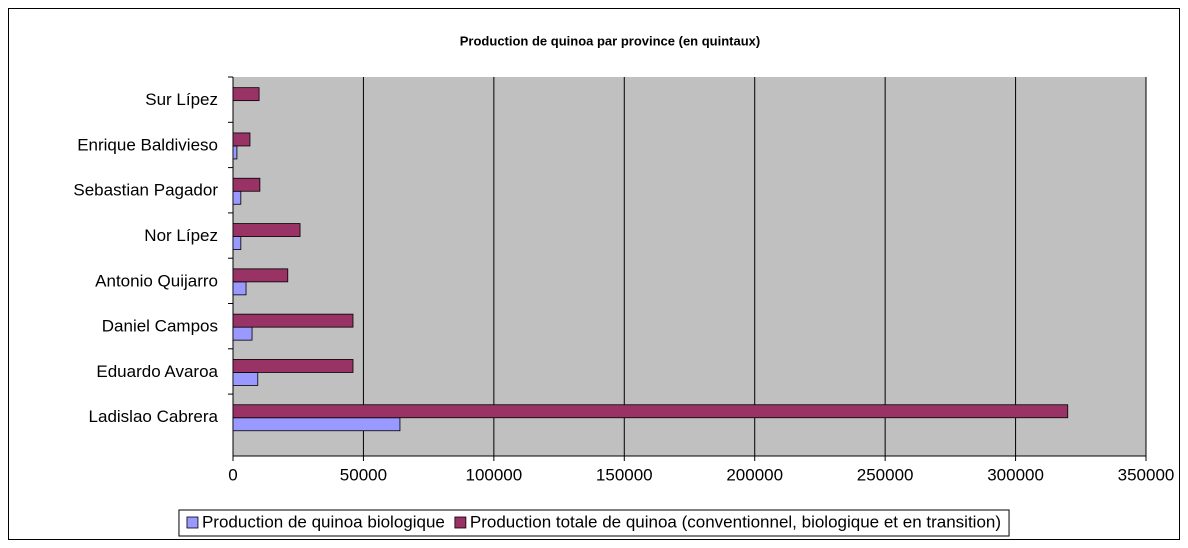 This screenshot has height=548, width=1188. I want to click on y-tick-label: Nor Lípez, so click(181, 235).